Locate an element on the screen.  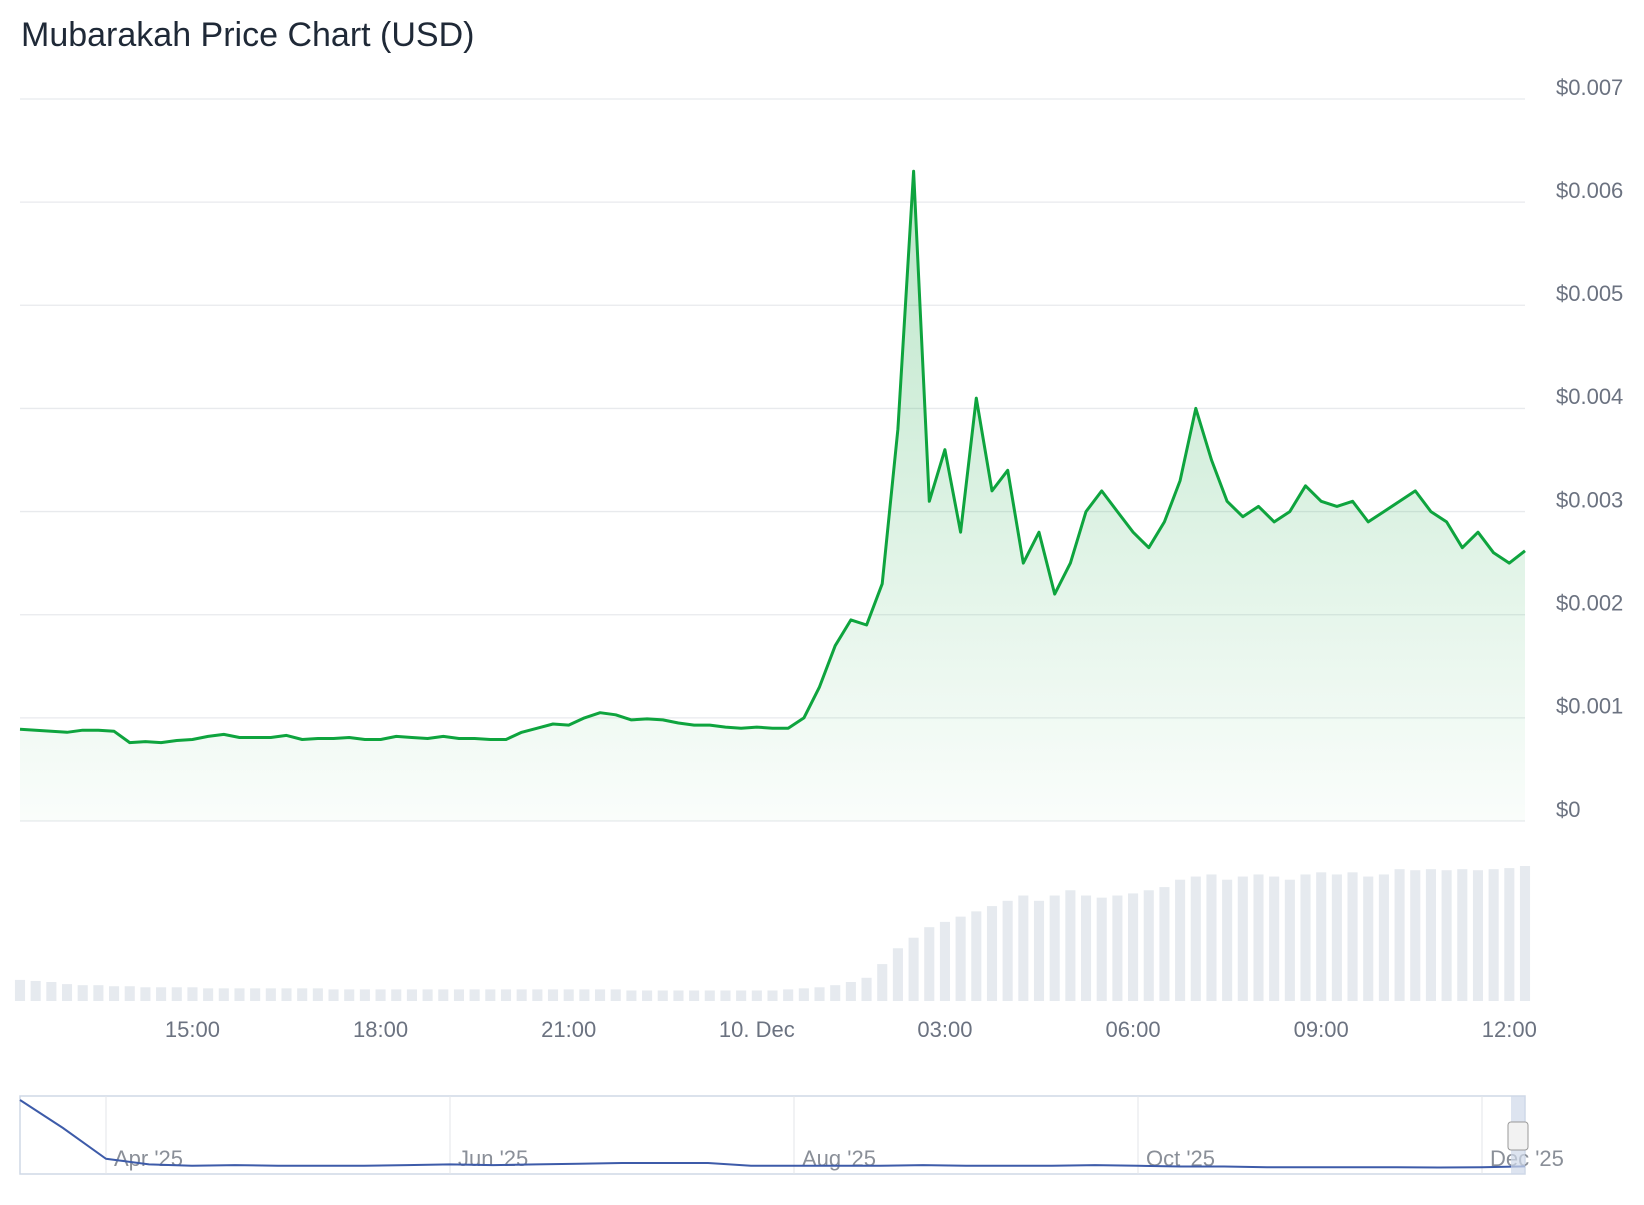
y-tick-label: $0.007 is located at coordinates (1589, 87).